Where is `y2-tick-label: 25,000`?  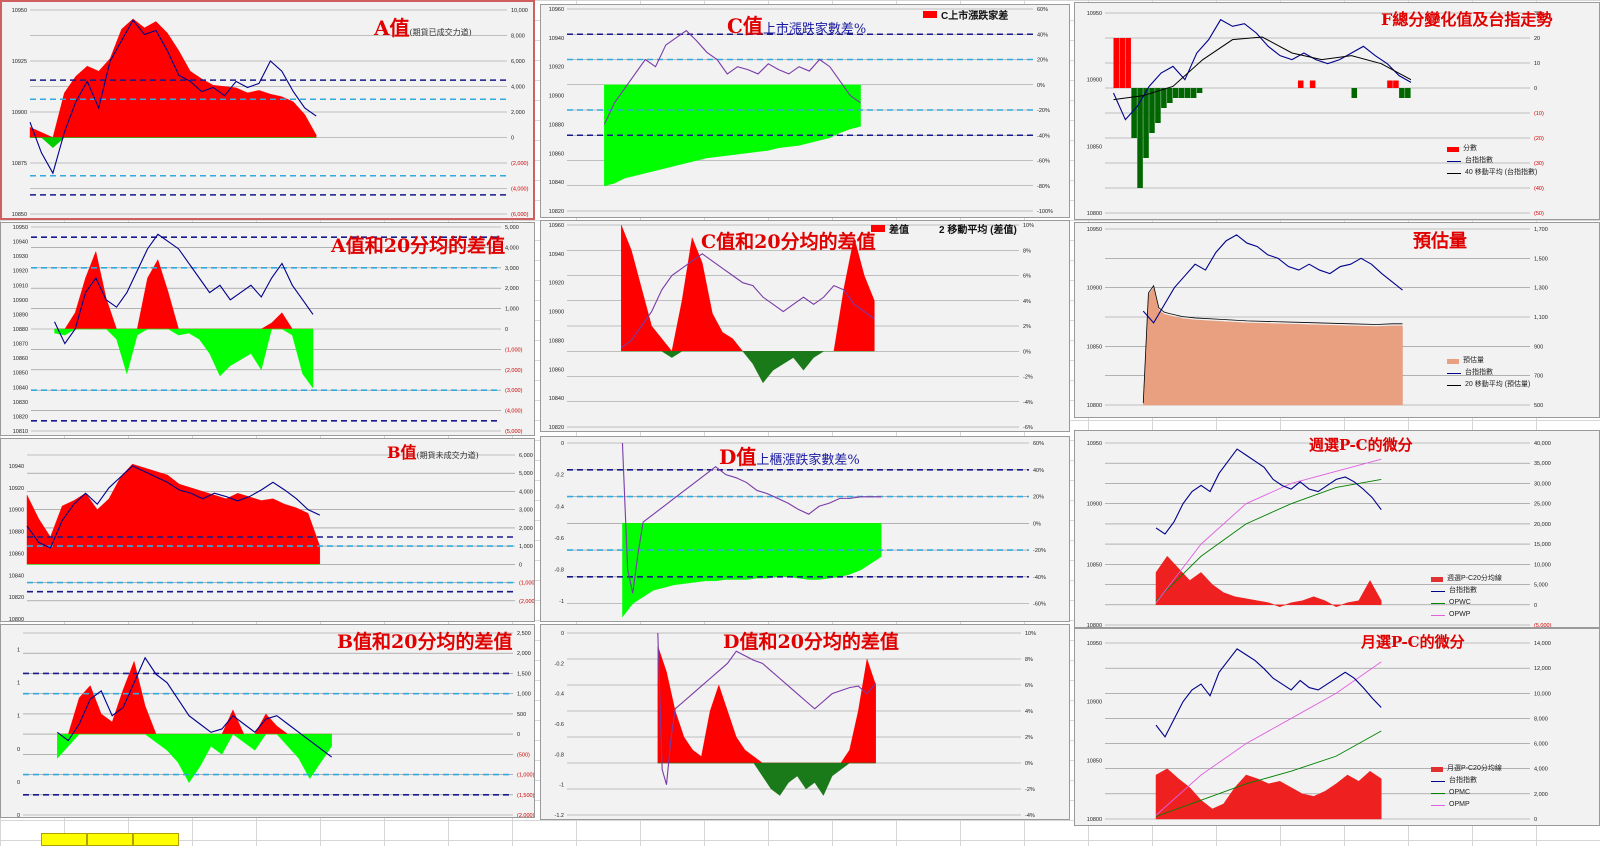 y2-tick-label: 25,000 is located at coordinates (1542, 505).